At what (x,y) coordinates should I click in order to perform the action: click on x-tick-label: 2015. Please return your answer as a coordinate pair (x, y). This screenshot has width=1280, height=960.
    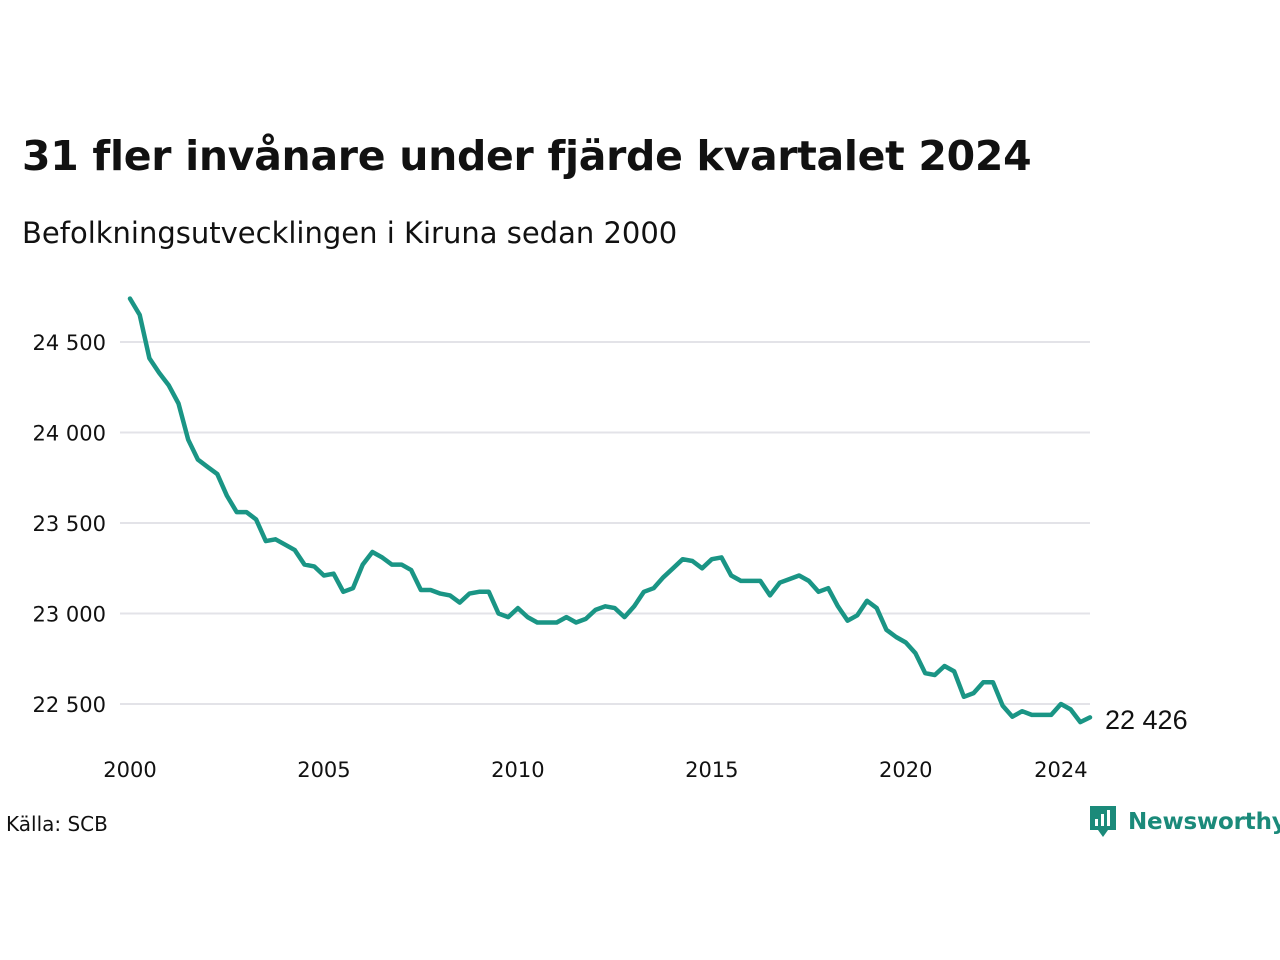
    Looking at the image, I should click on (711, 770).